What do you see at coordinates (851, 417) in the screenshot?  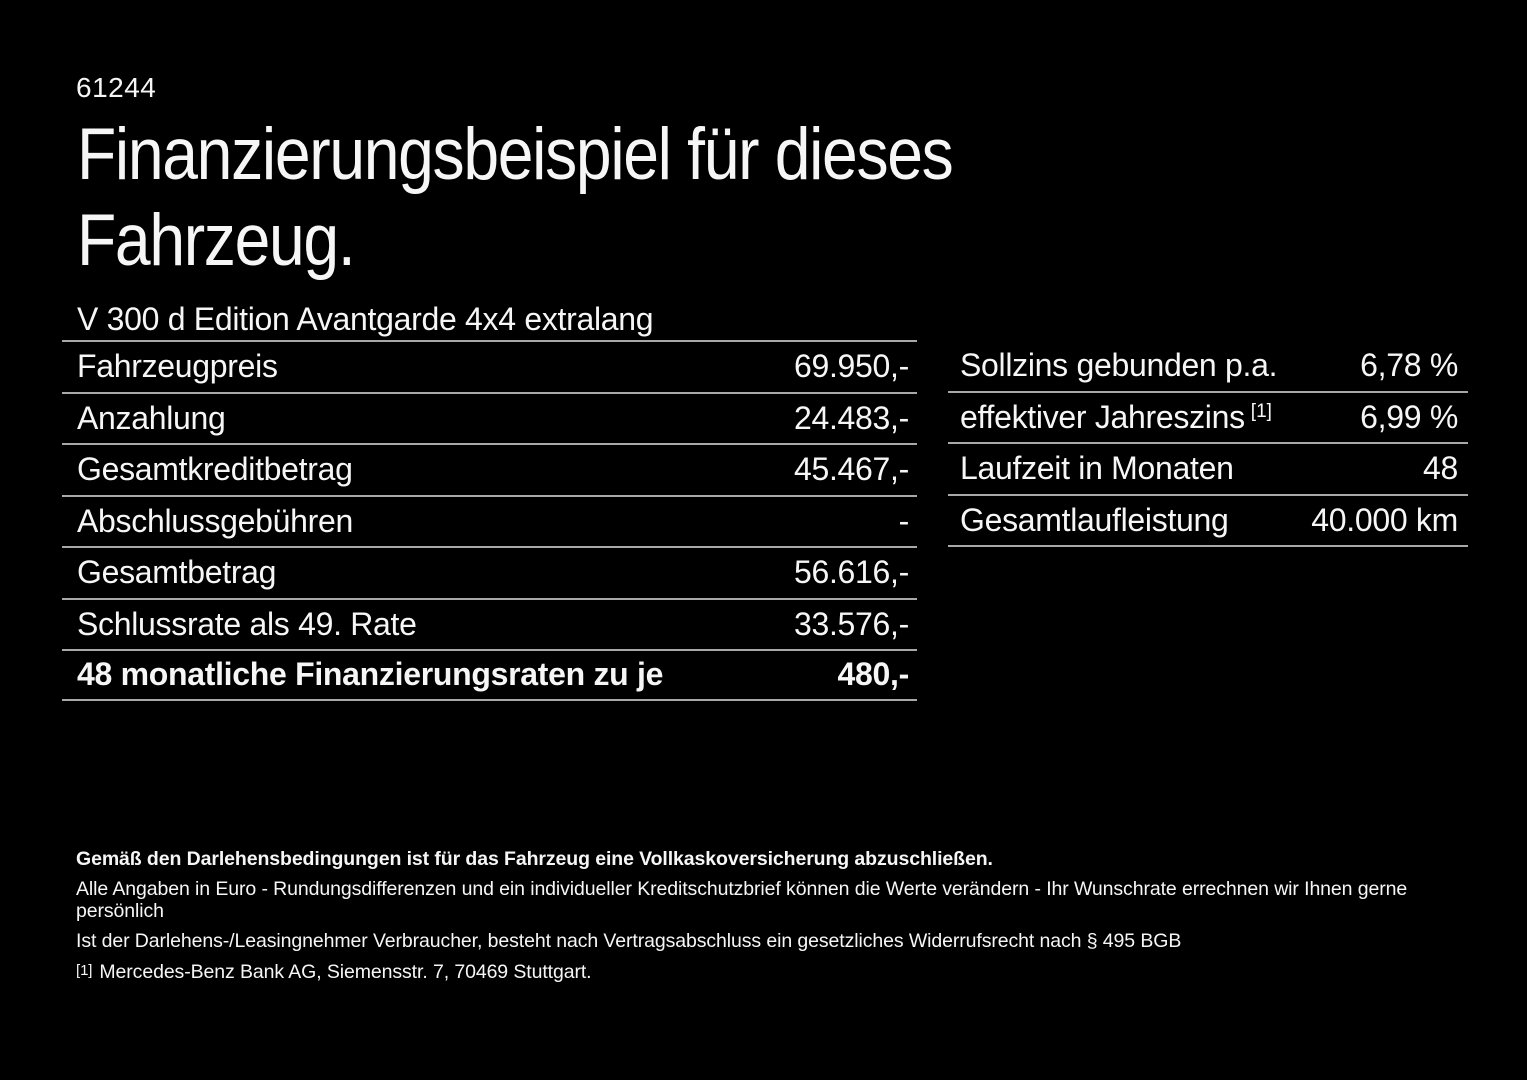 I see `row-value: 24.483,-` at bounding box center [851, 417].